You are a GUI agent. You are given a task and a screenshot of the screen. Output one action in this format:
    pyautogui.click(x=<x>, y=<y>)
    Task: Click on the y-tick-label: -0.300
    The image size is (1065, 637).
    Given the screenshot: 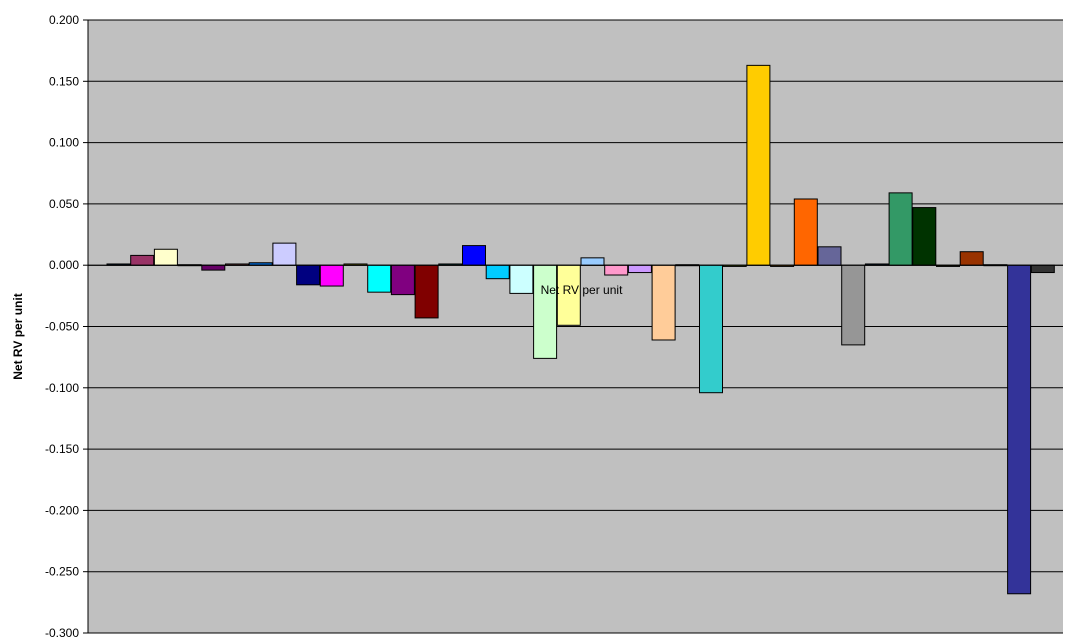 What is the action you would take?
    pyautogui.click(x=62, y=631)
    